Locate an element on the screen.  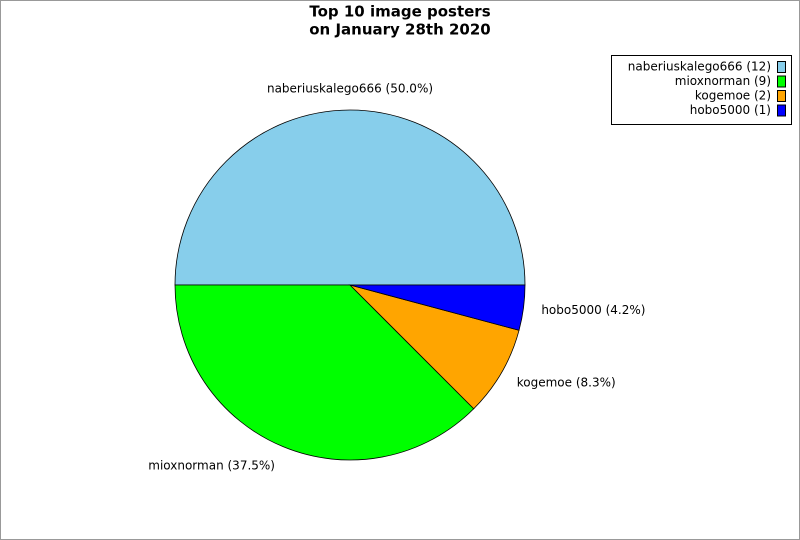
legend-box is located at coordinates (701, 90).